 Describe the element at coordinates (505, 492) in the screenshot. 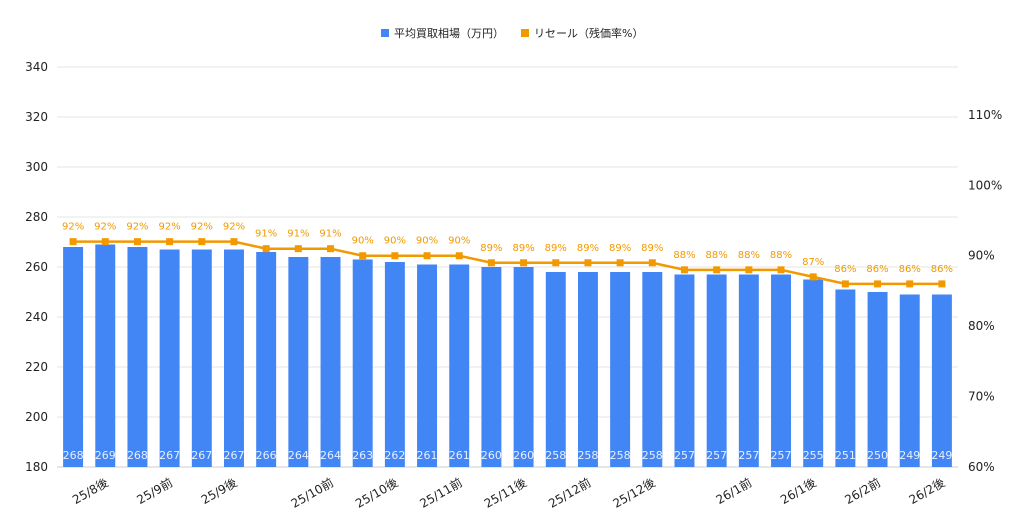

I see `x-tick-label: 25/11後` at that location.